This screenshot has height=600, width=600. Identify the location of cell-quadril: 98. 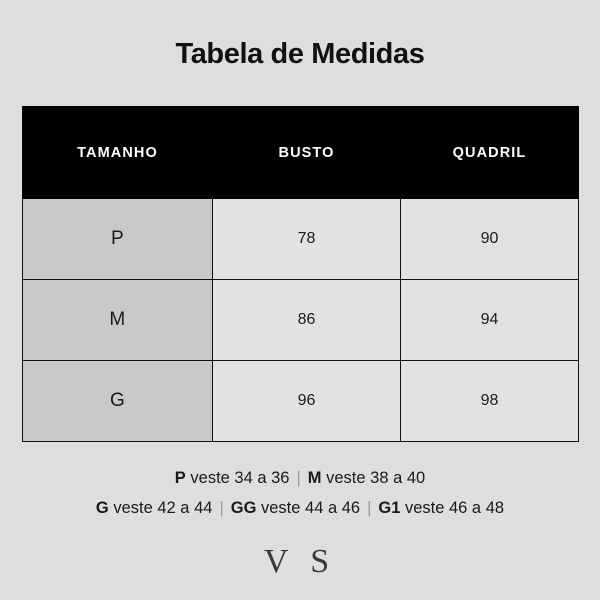
(489, 401).